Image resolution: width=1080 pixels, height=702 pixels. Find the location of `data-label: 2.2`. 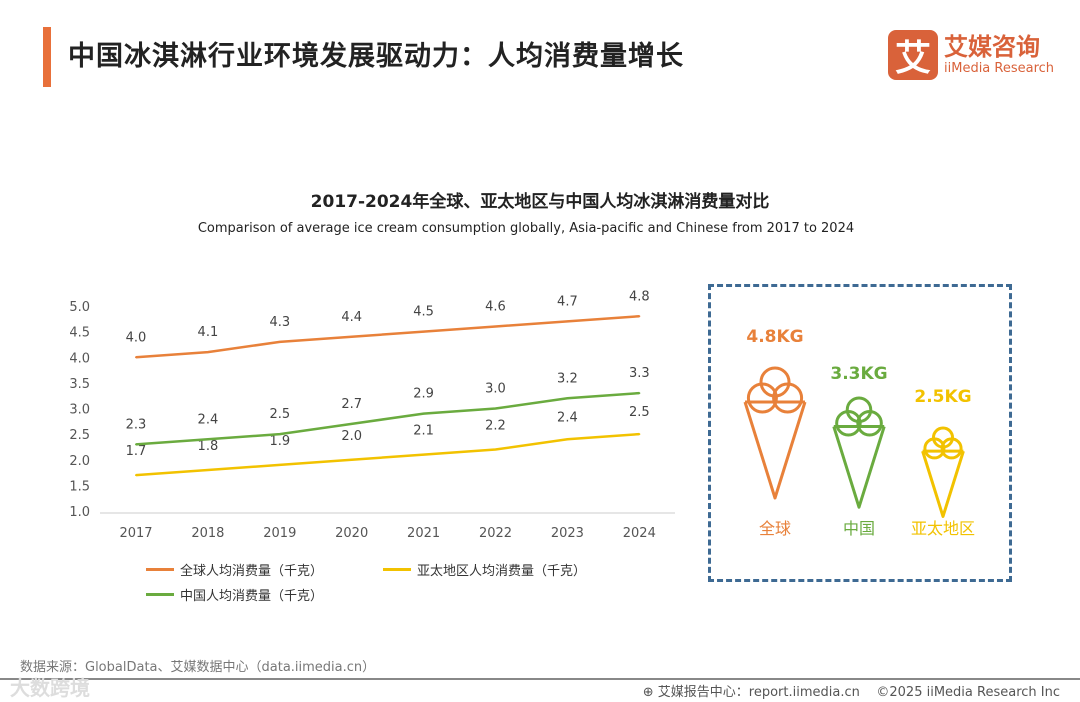

data-label: 2.2 is located at coordinates (495, 426).